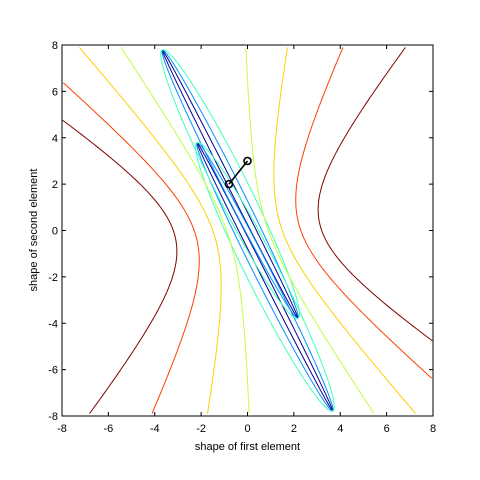  What do you see at coordinates (53, 371) in the screenshot?
I see `y-tick-label--6: -6` at bounding box center [53, 371].